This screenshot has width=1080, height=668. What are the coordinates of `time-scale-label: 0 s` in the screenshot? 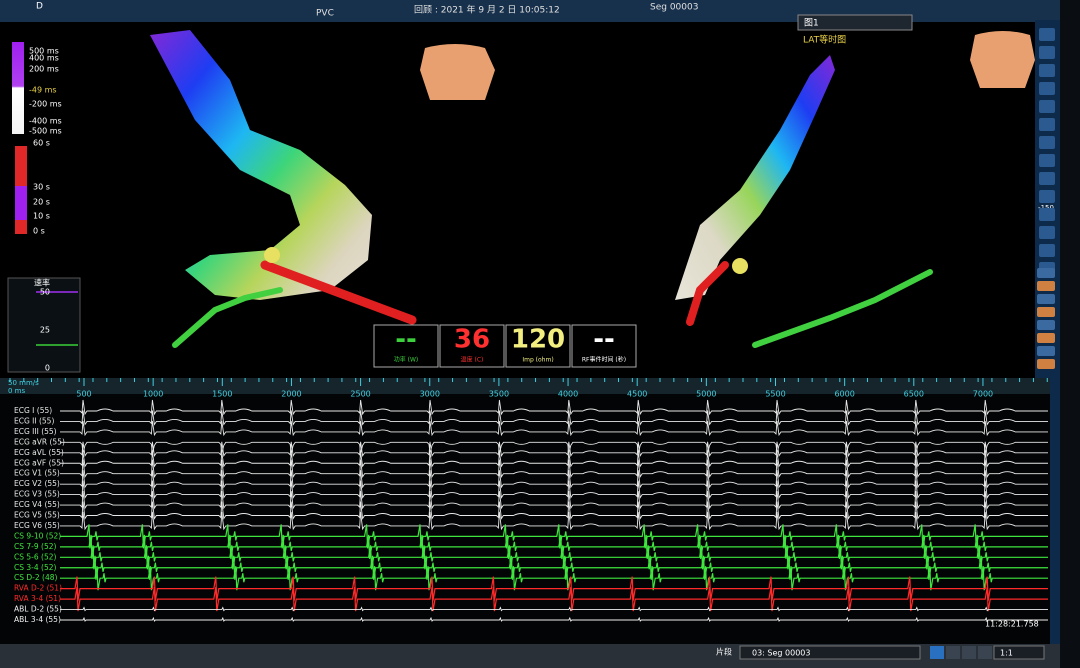 It's located at (39, 231).